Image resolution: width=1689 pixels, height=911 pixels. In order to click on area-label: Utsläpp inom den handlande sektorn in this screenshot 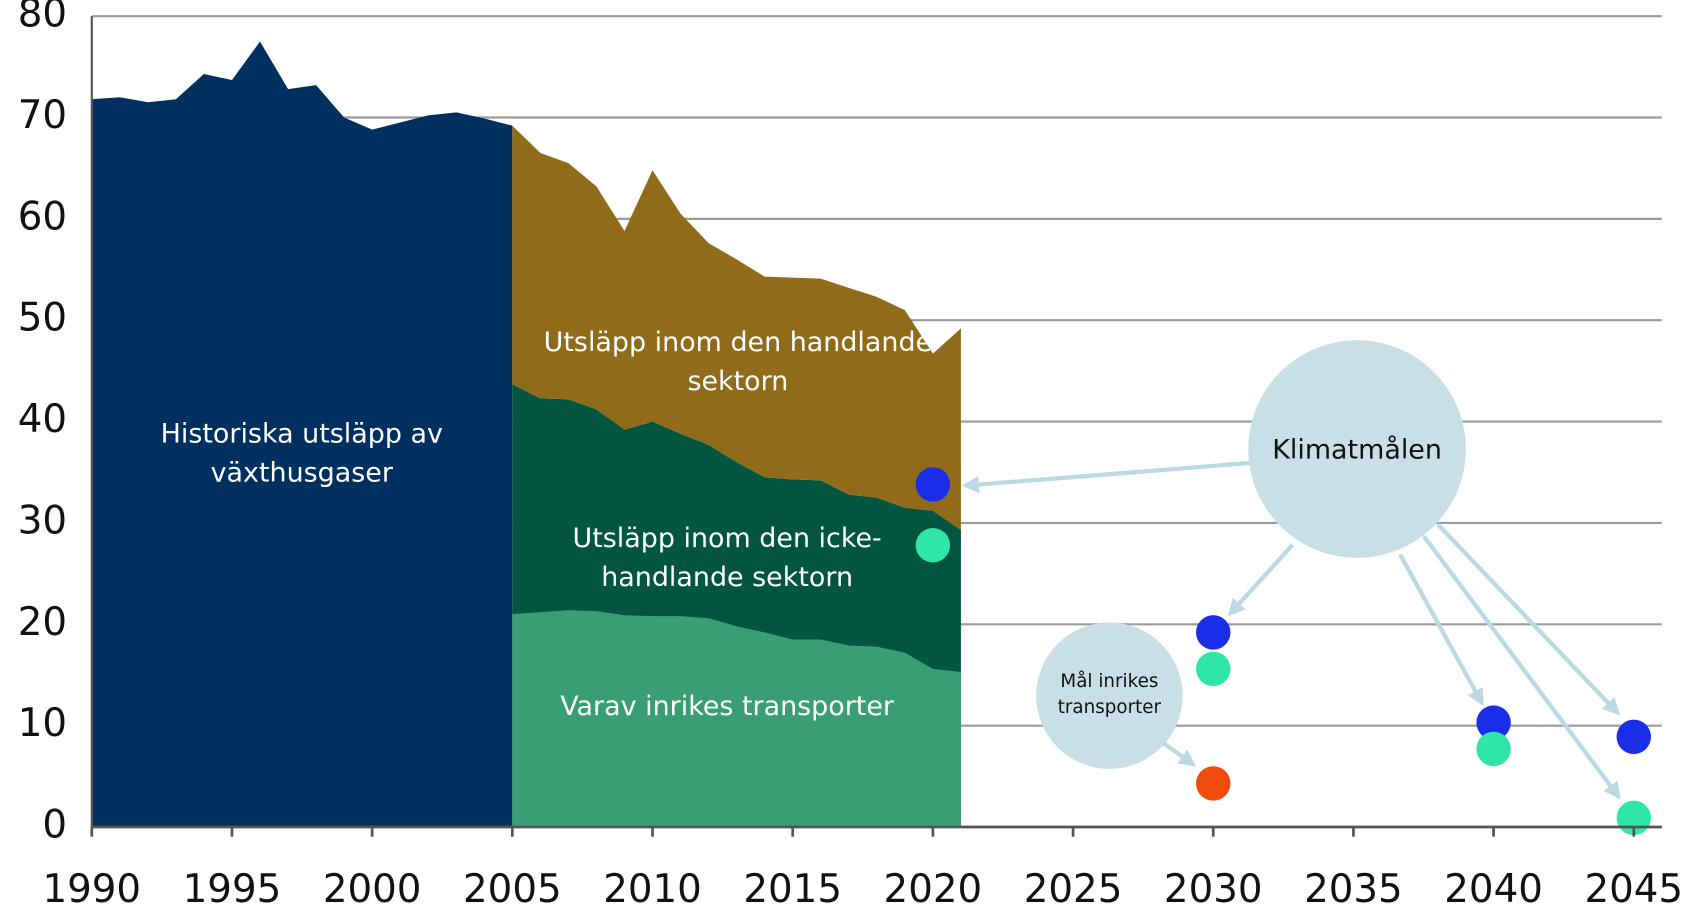, I will do `click(738, 361)`.